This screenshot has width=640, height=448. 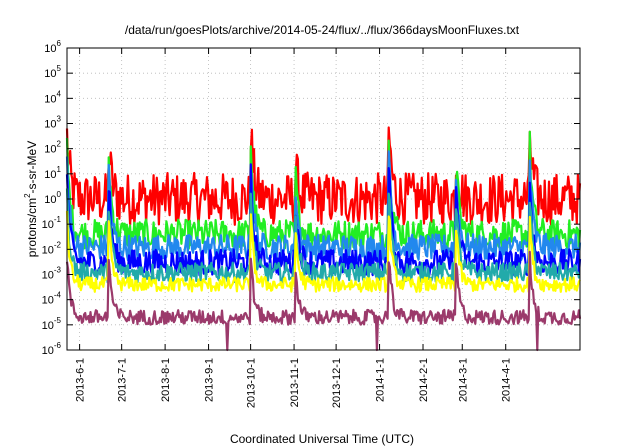 I want to click on x-tick-label: 2013-8-1, so click(x=166, y=380).